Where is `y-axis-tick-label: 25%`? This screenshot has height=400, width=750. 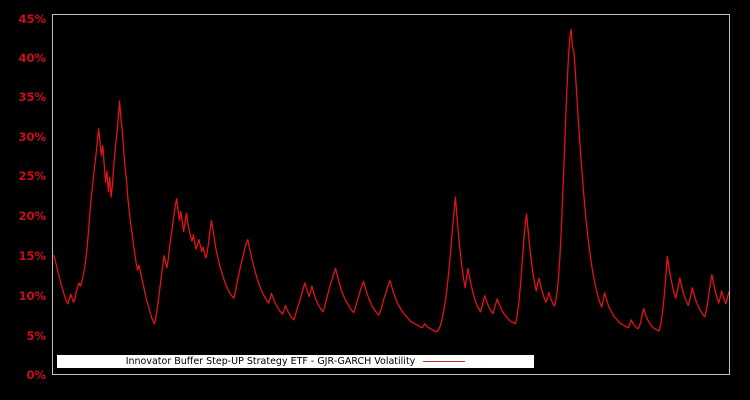 y-axis-tick-label: 25% is located at coordinates (32, 176).